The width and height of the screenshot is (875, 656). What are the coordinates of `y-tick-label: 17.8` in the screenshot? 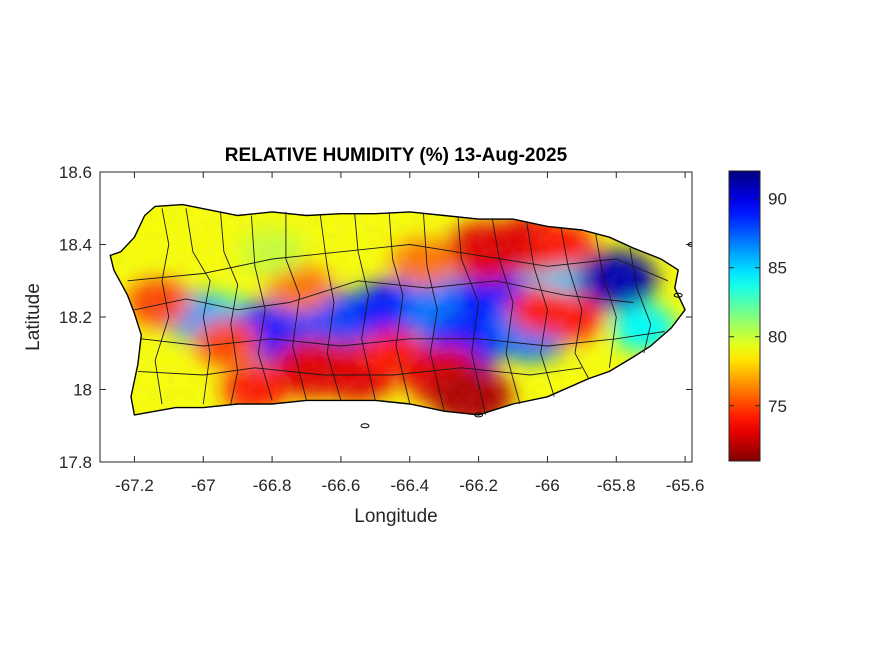 It's located at (75, 462).